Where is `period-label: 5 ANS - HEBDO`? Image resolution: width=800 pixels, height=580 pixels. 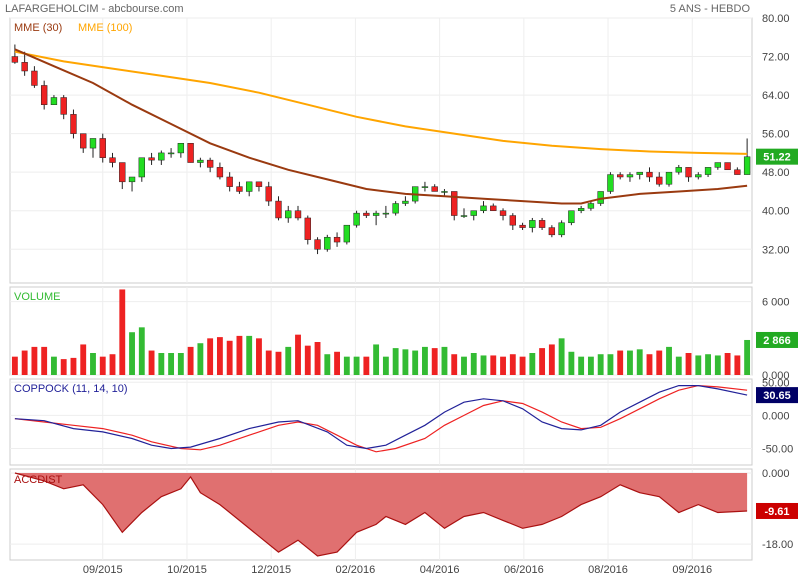 period-label: 5 ANS - HEBDO is located at coordinates (709, 9).